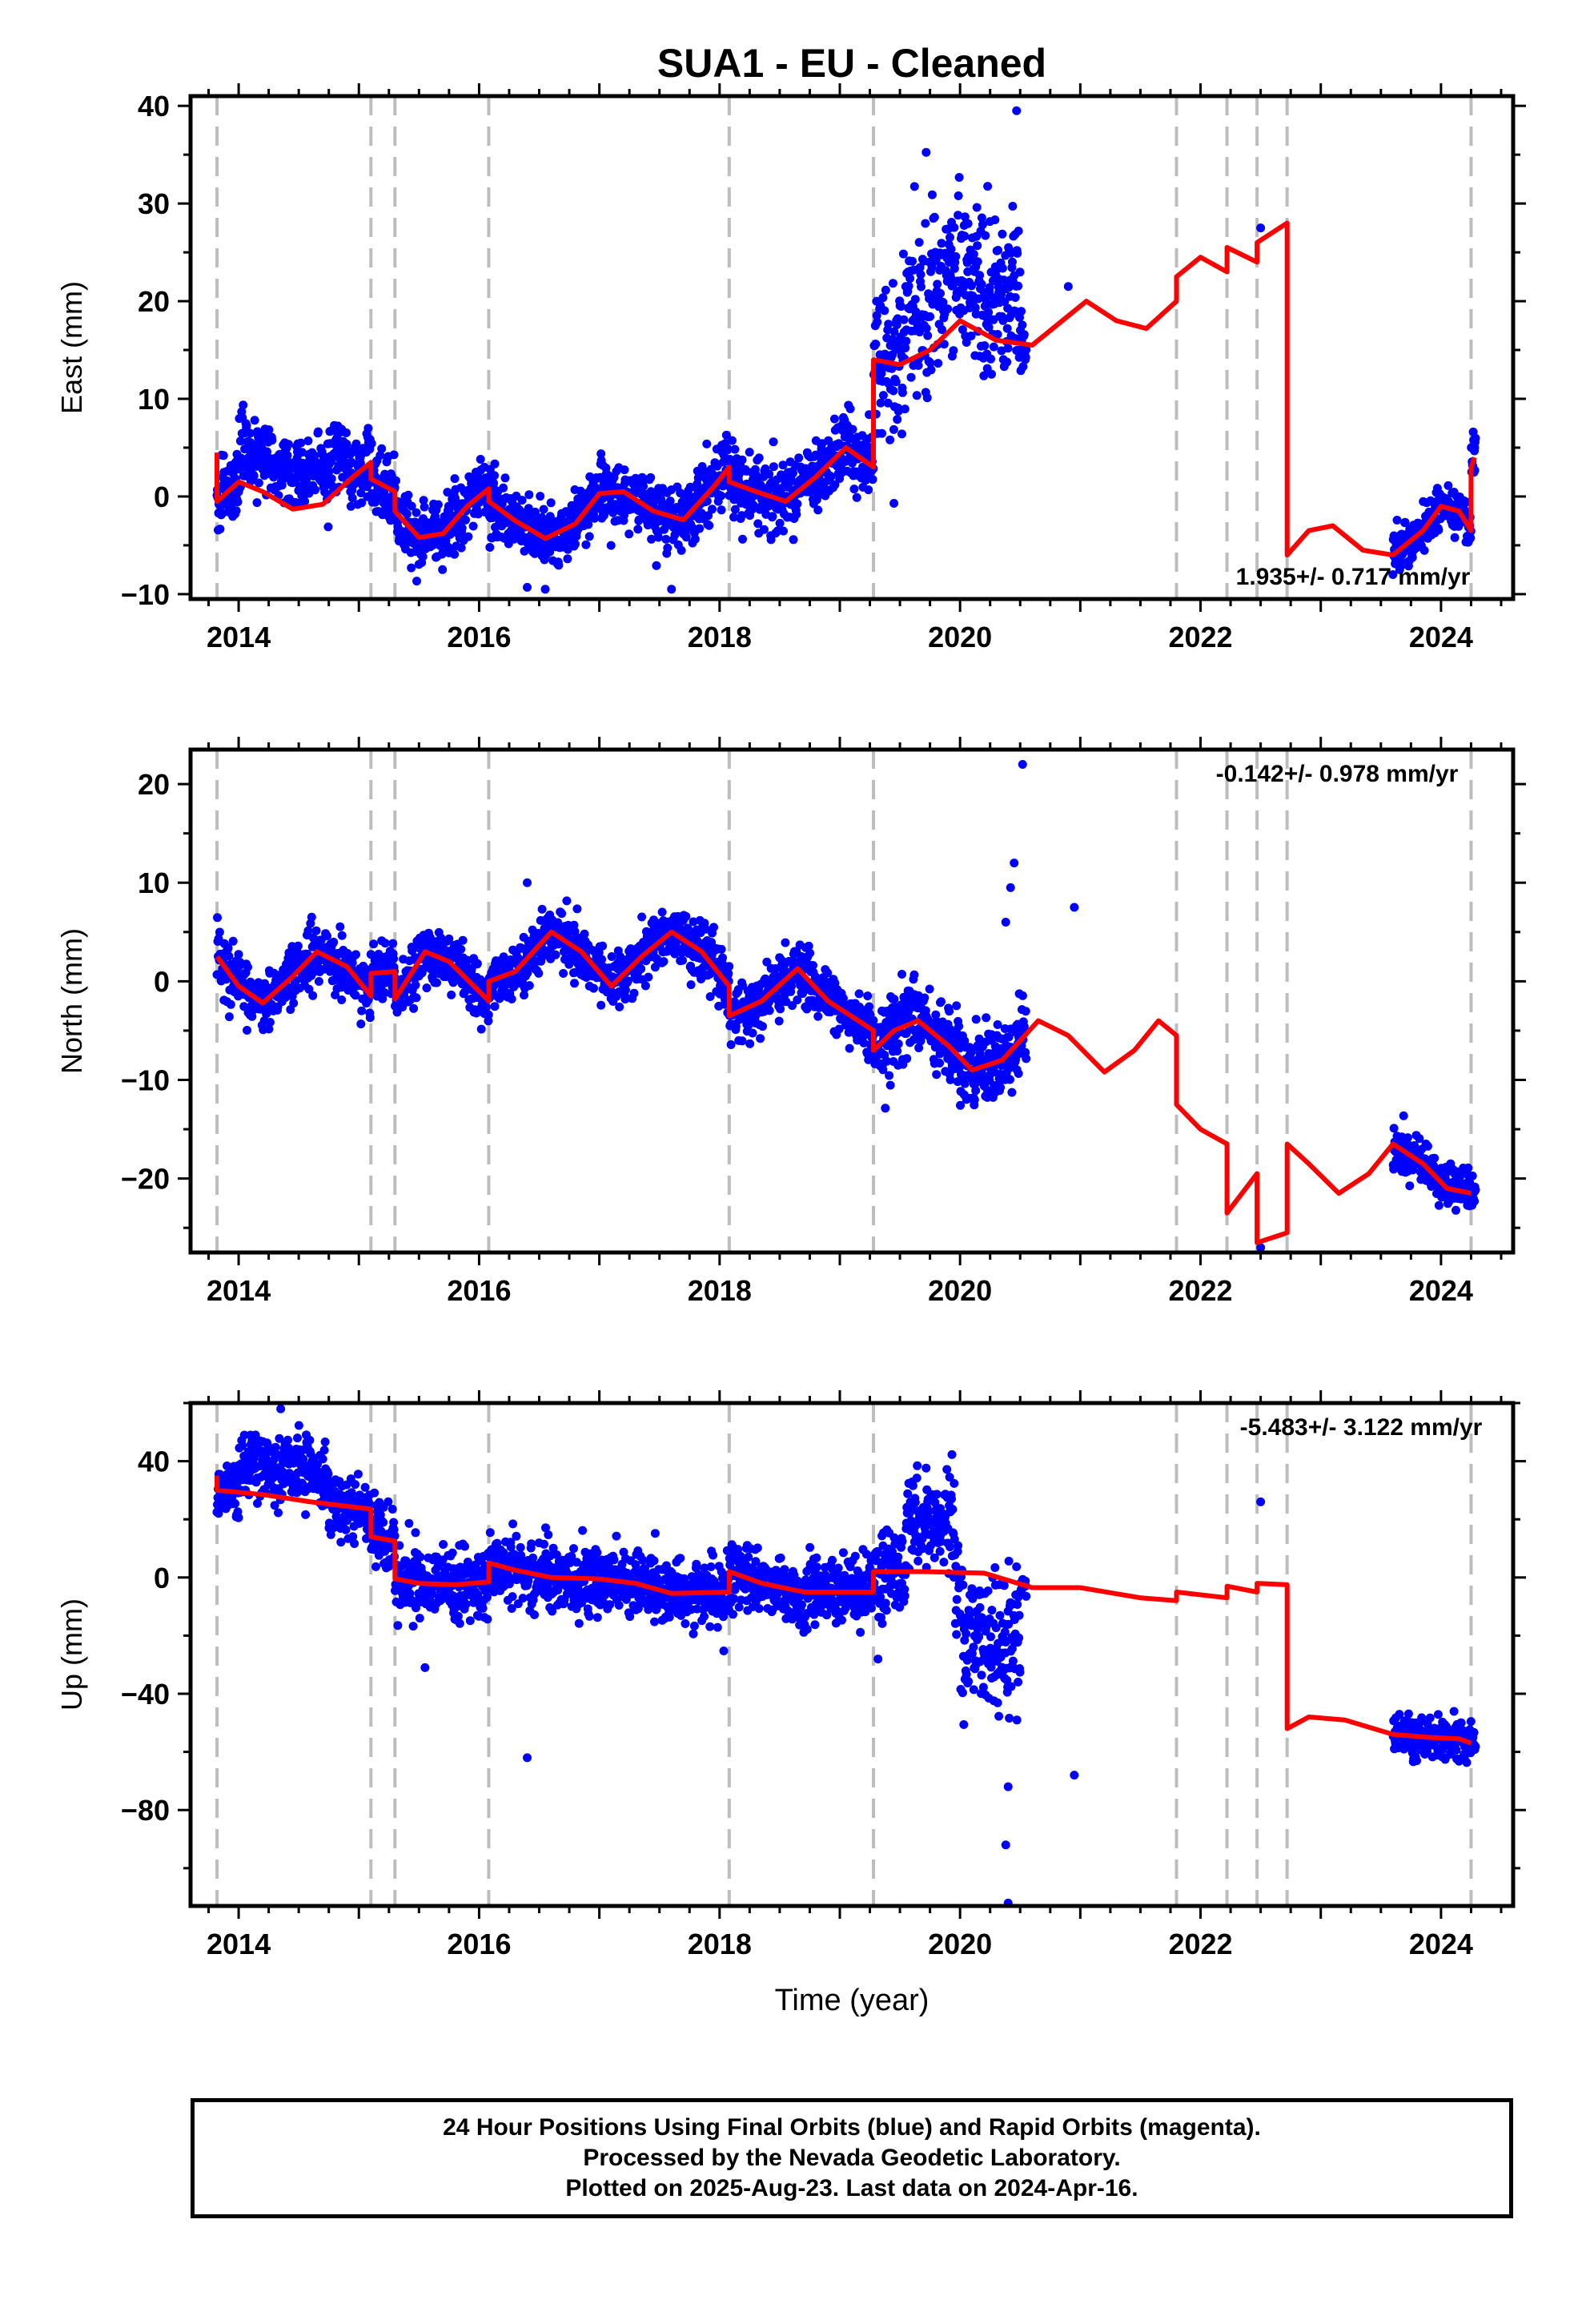 The height and width of the screenshot is (2324, 1582). What do you see at coordinates (1337, 774) in the screenshot?
I see `velocity-label: -0.142+/- 0.978 mm/yr` at bounding box center [1337, 774].